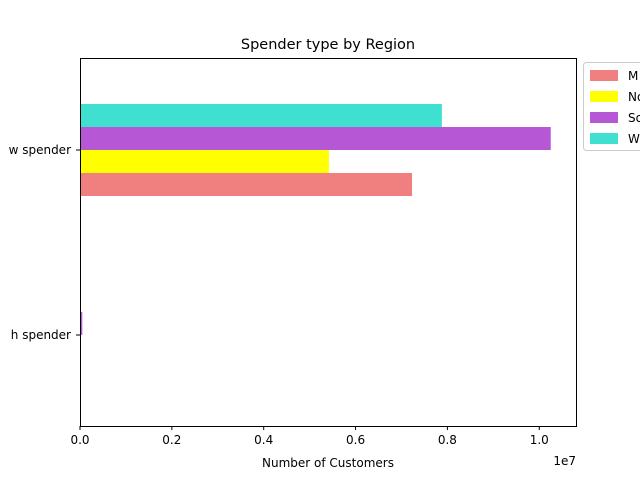  What do you see at coordinates (355, 440) in the screenshot?
I see `x-tick-label: 0.6` at bounding box center [355, 440].